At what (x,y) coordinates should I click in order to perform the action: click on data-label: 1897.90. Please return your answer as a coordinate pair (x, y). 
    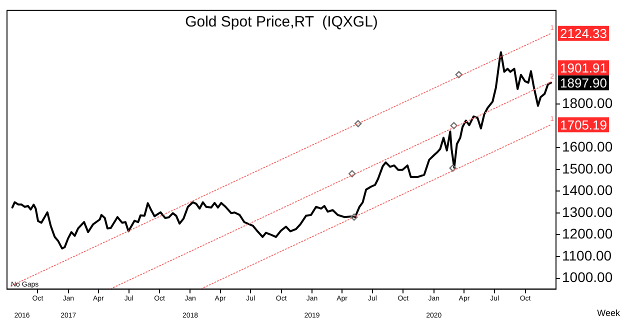
    Looking at the image, I should click on (583, 82).